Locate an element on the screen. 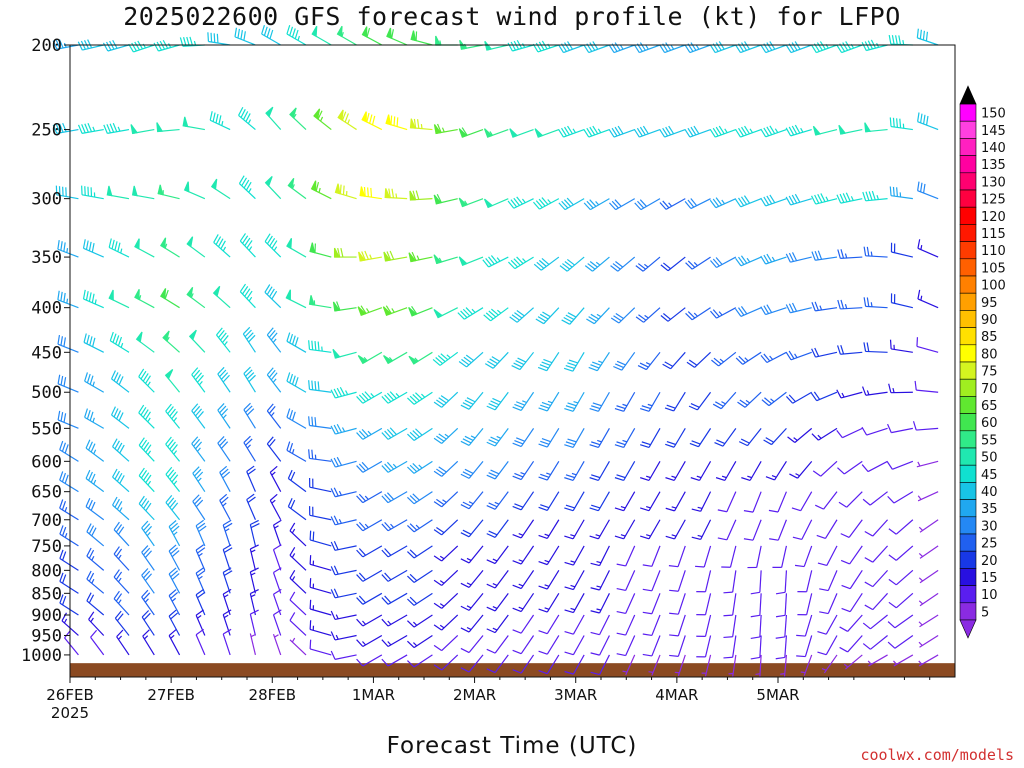  colorbar-label: 20 is located at coordinates (989, 561).